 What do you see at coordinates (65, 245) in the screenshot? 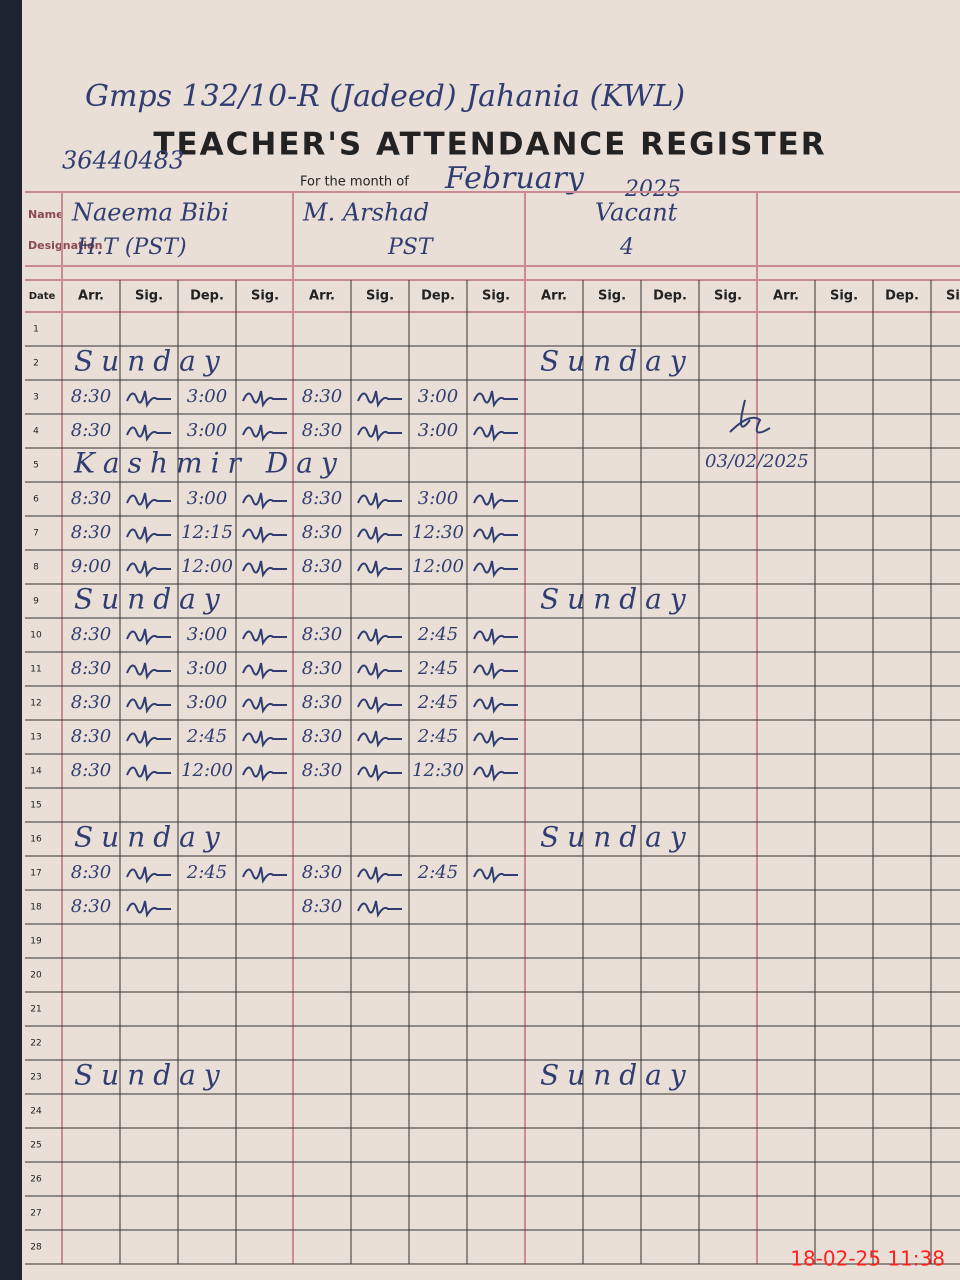
I see `designation-label: Designation` at bounding box center [65, 245].